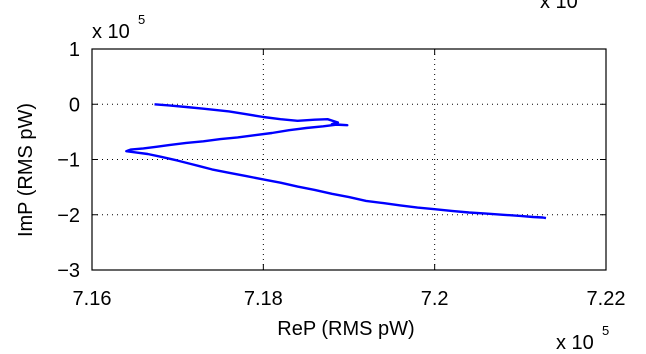  I want to click on x-tick-label: 7.2, so click(435, 299).